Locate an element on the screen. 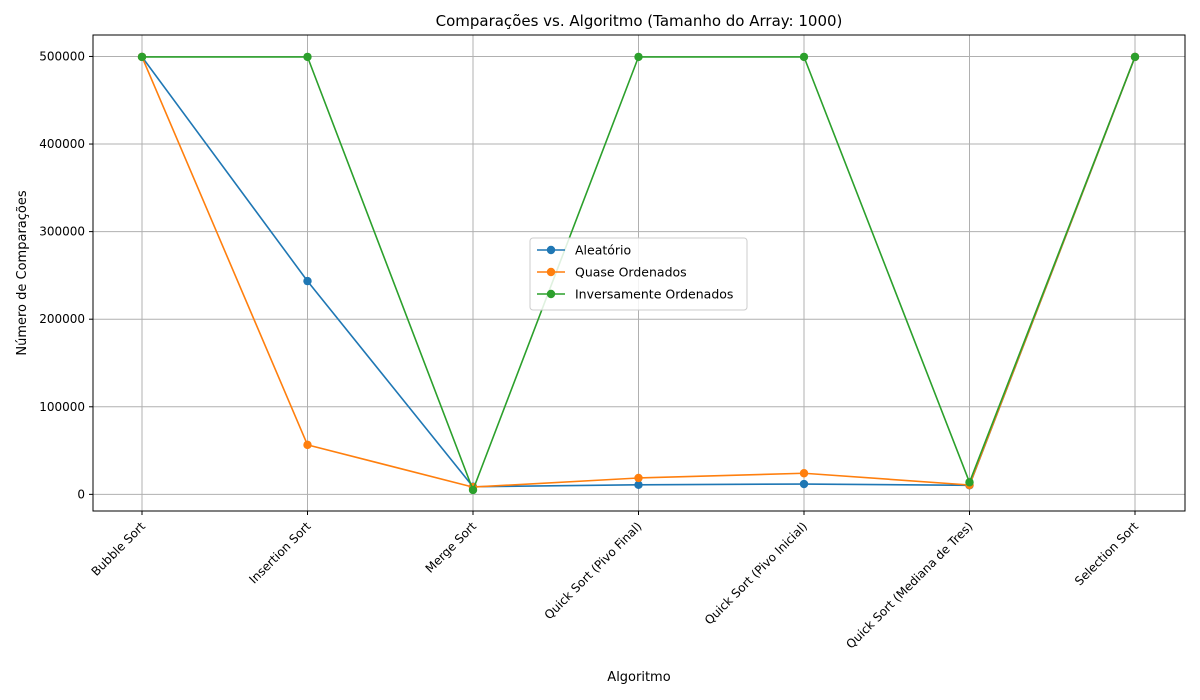 This screenshot has width=1200, height=700. x-tick-label: Bubble Sort is located at coordinates (119, 549).